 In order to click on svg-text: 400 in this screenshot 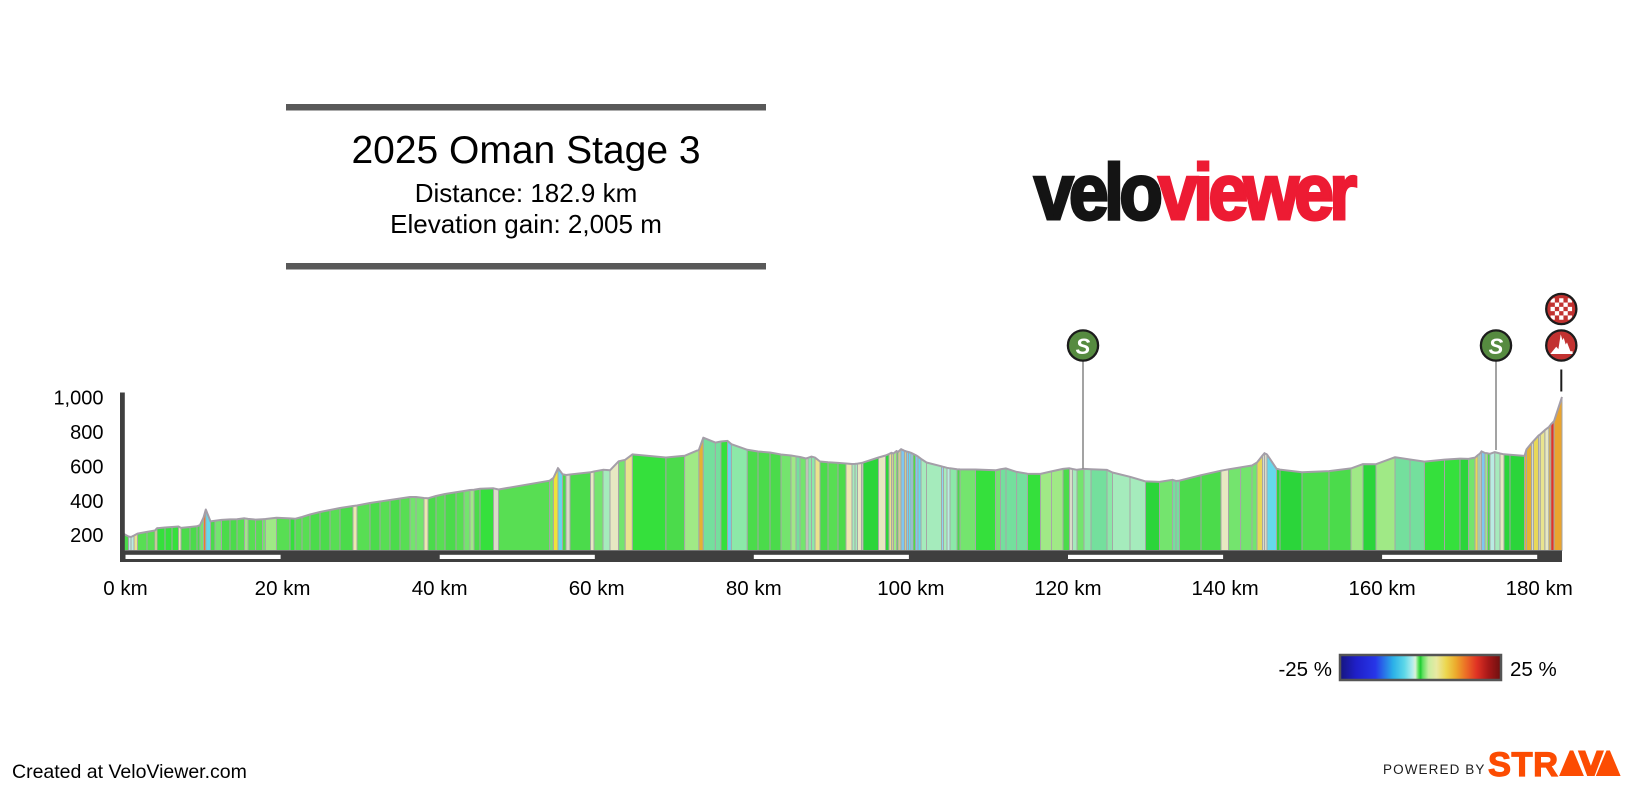, I will do `click(86, 502)`.